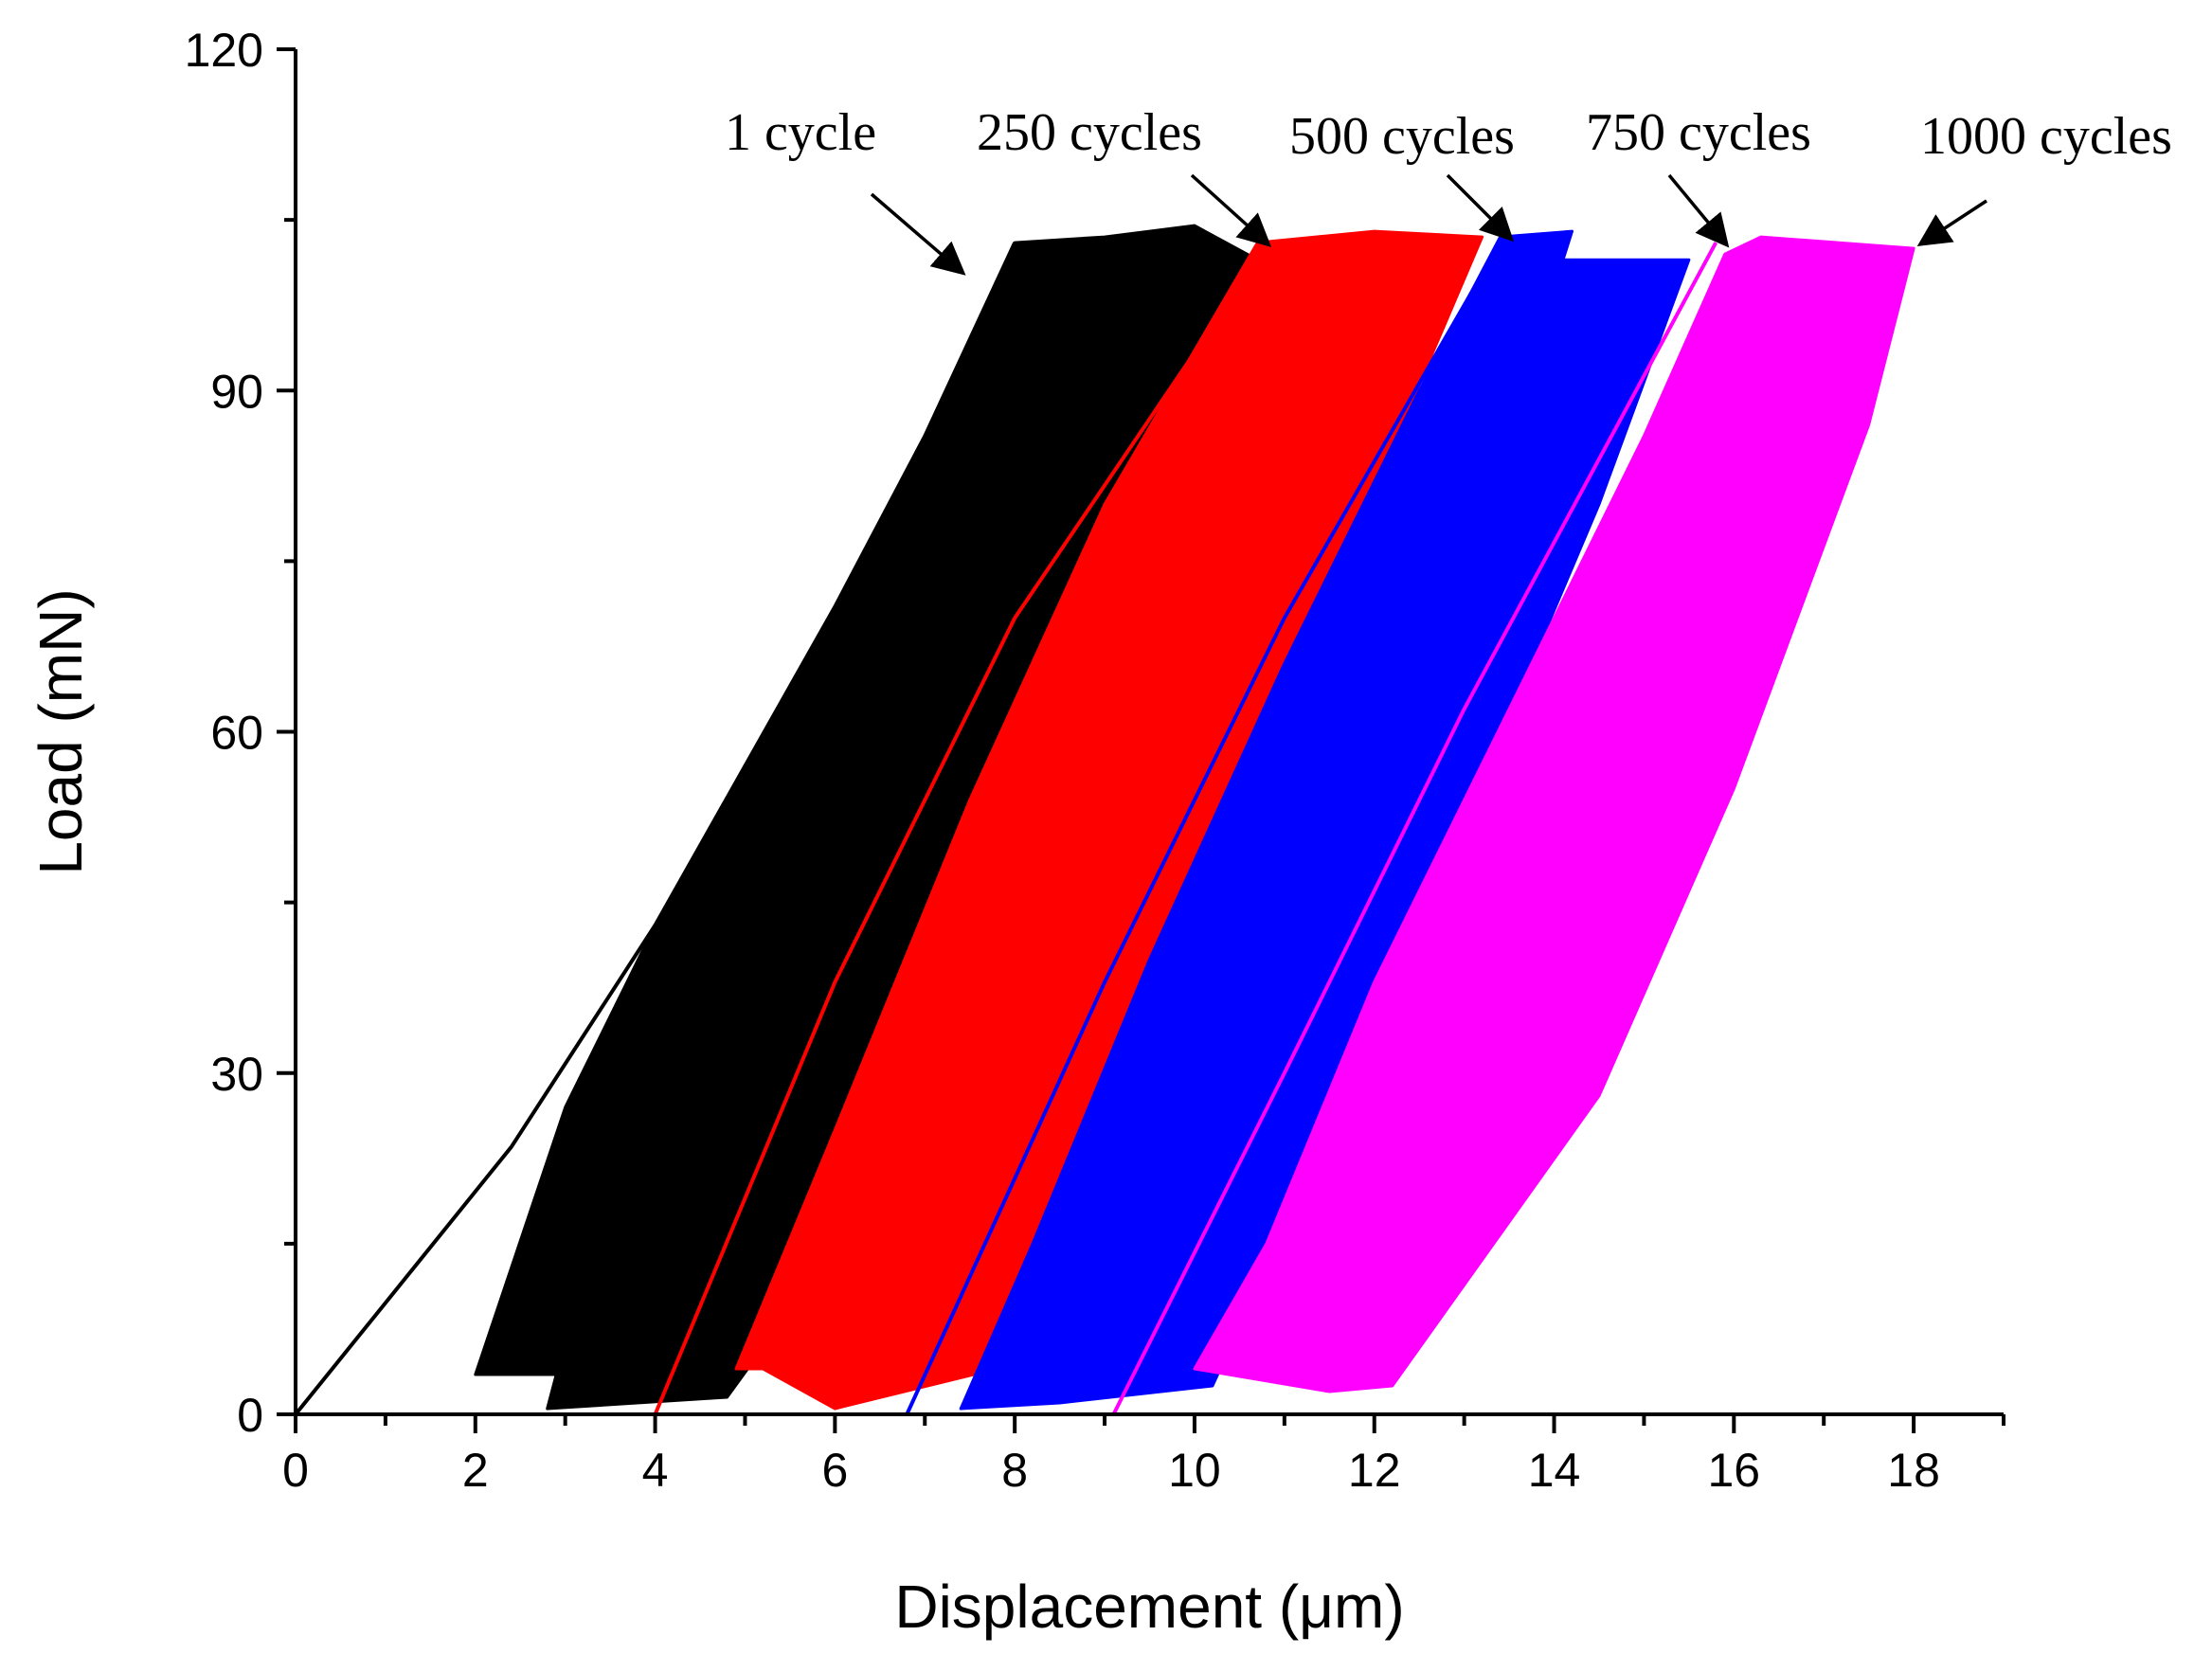 The image size is (2212, 1654). I want to click on x-tick-label: 0, so click(295, 1470).